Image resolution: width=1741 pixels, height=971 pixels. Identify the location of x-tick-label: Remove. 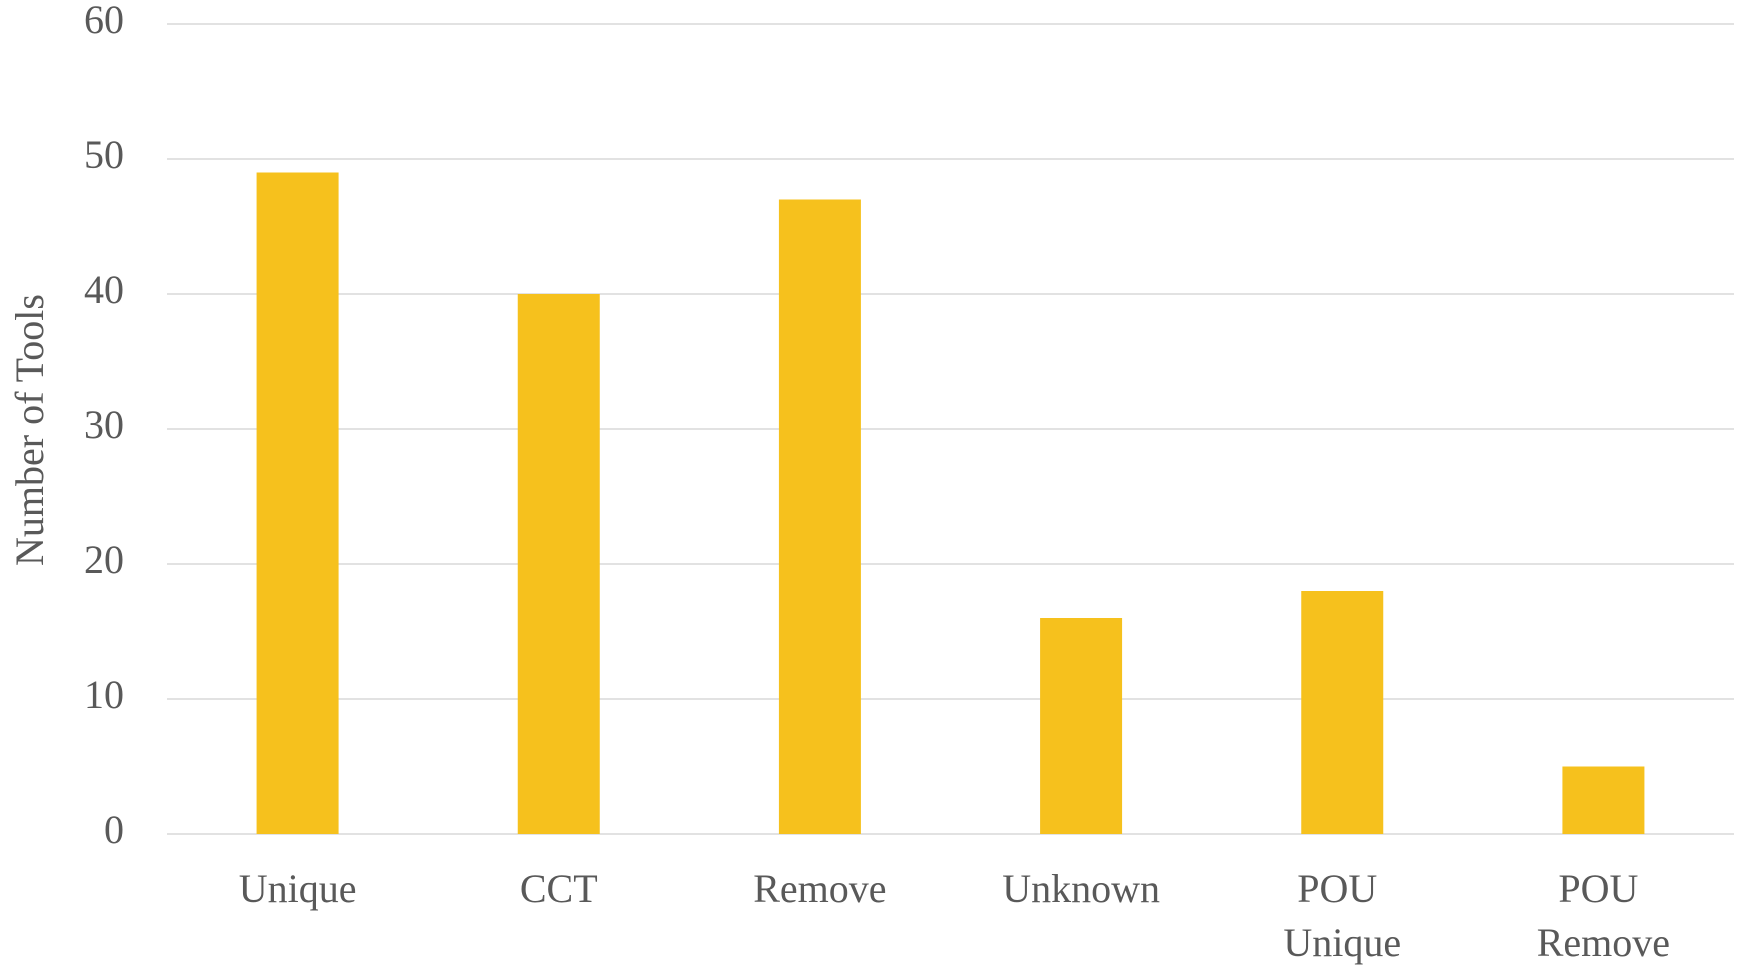
(819, 888).